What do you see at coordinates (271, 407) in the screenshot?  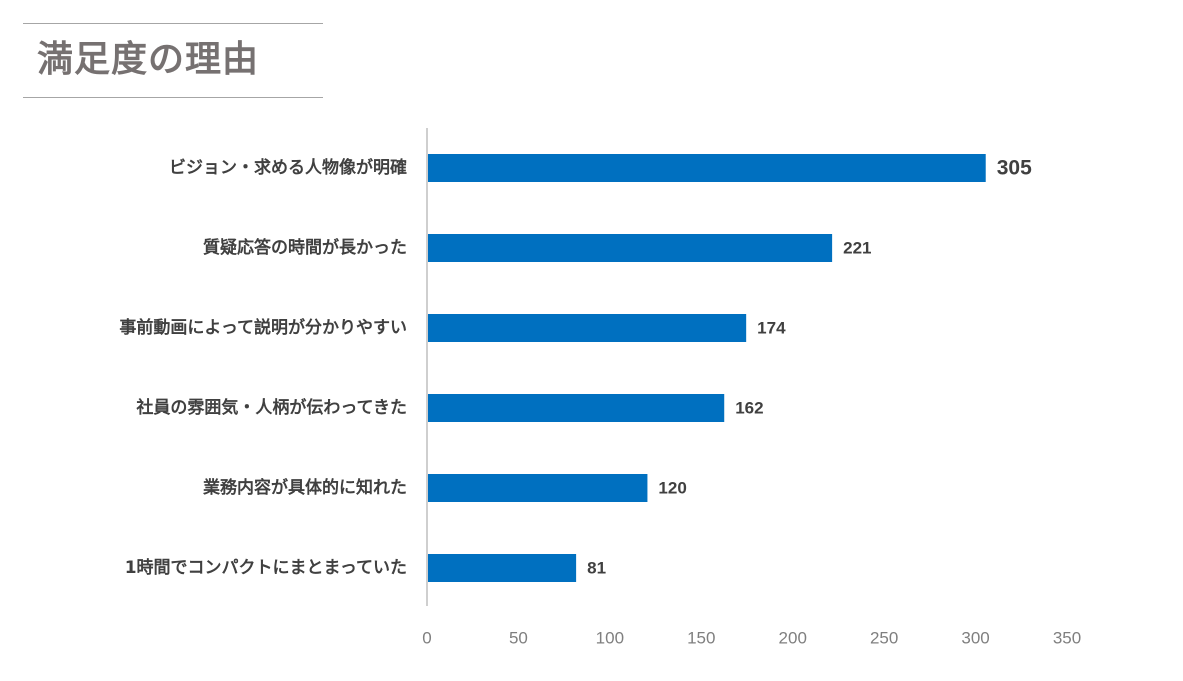 I see `category-label: 社員の雰囲気・人柄が伝わってきた` at bounding box center [271, 407].